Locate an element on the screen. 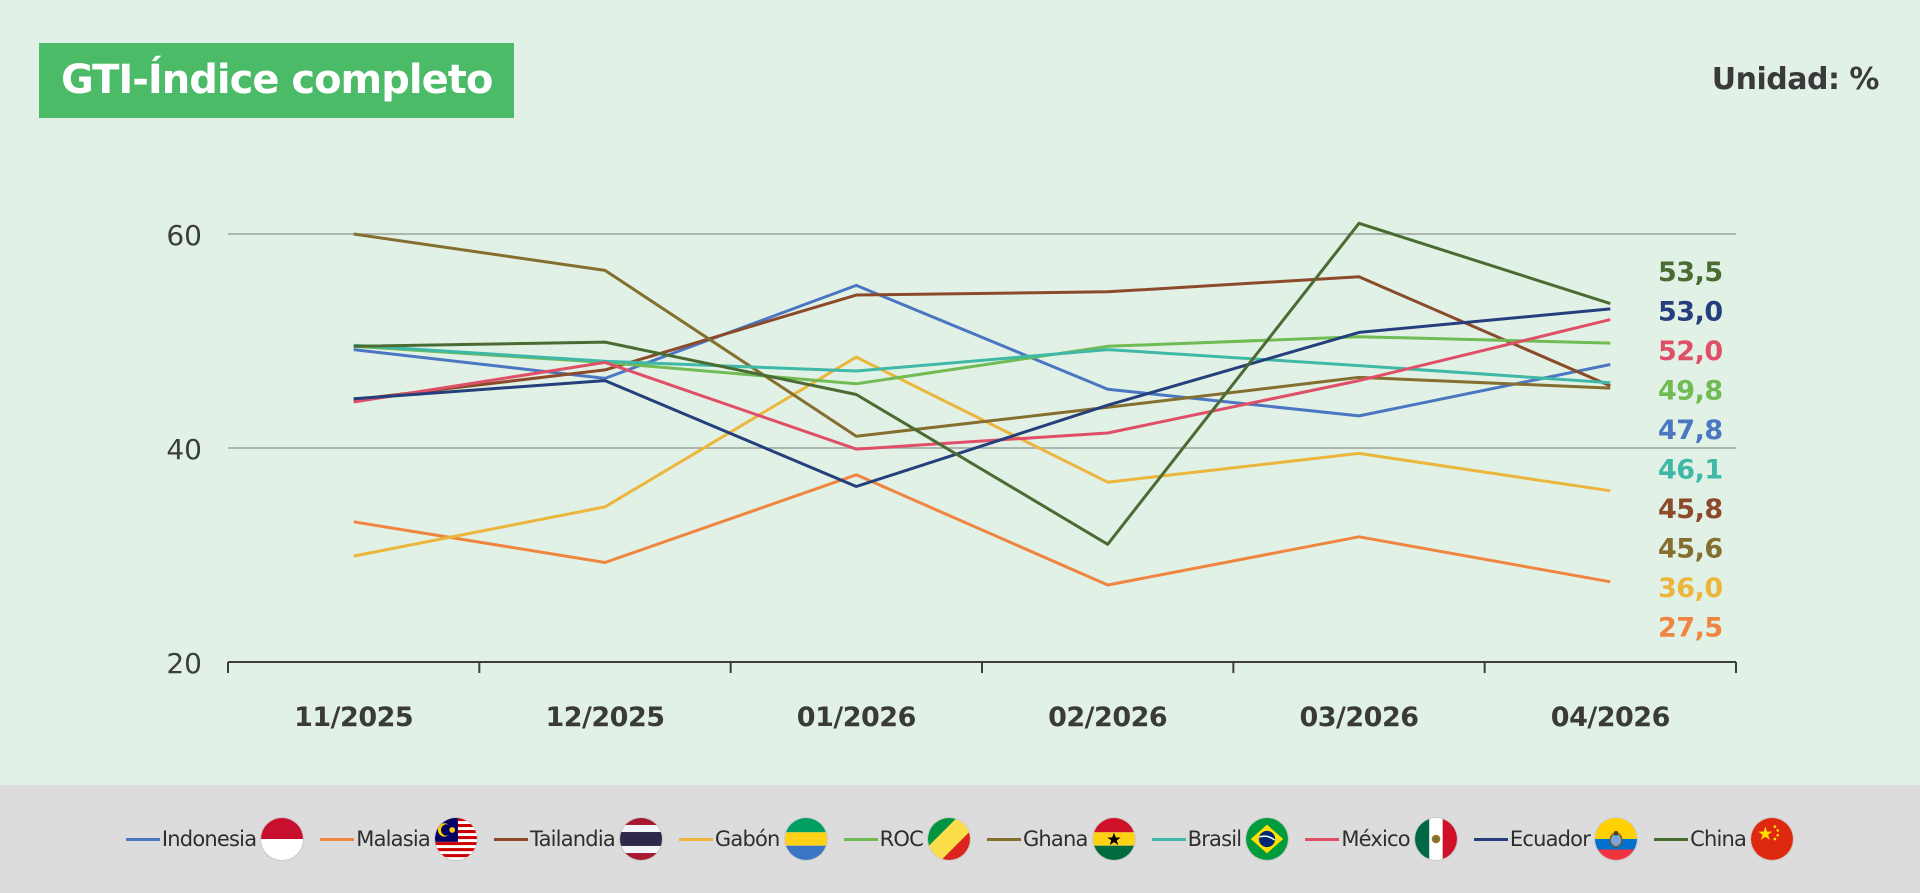  series-line-brasil is located at coordinates (982, 364).